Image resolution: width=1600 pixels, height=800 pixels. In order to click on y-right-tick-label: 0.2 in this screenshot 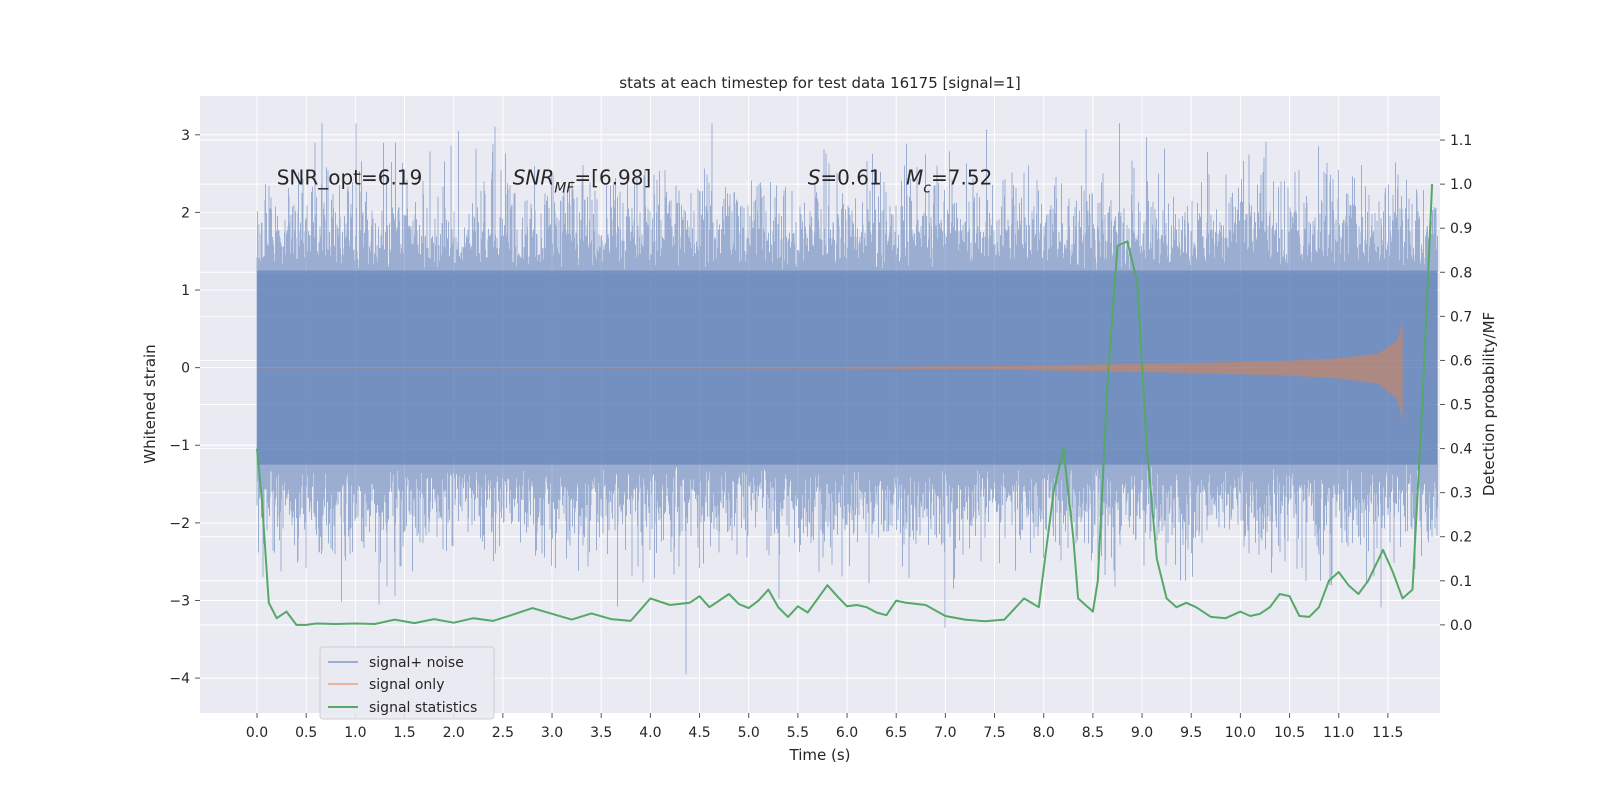, I will do `click(1461, 538)`.